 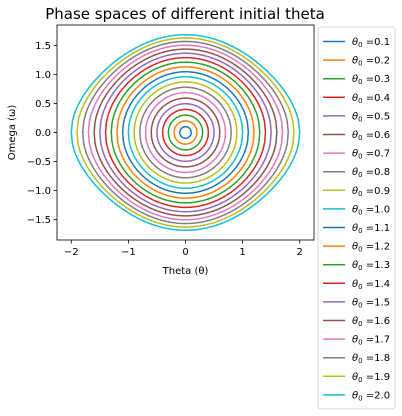 I want to click on chart-title: Phase spaces of different initial theta, so click(x=185, y=14).